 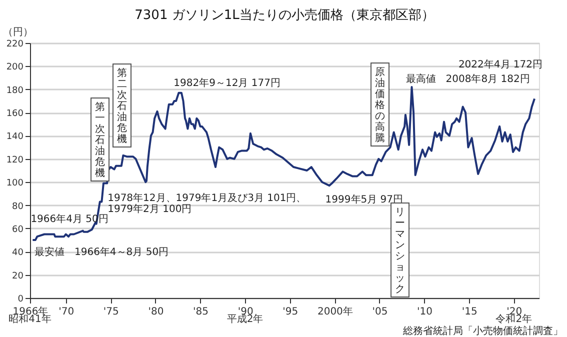 I want to click on annotation: 最高値 2008年8月 182円, so click(x=468, y=79).